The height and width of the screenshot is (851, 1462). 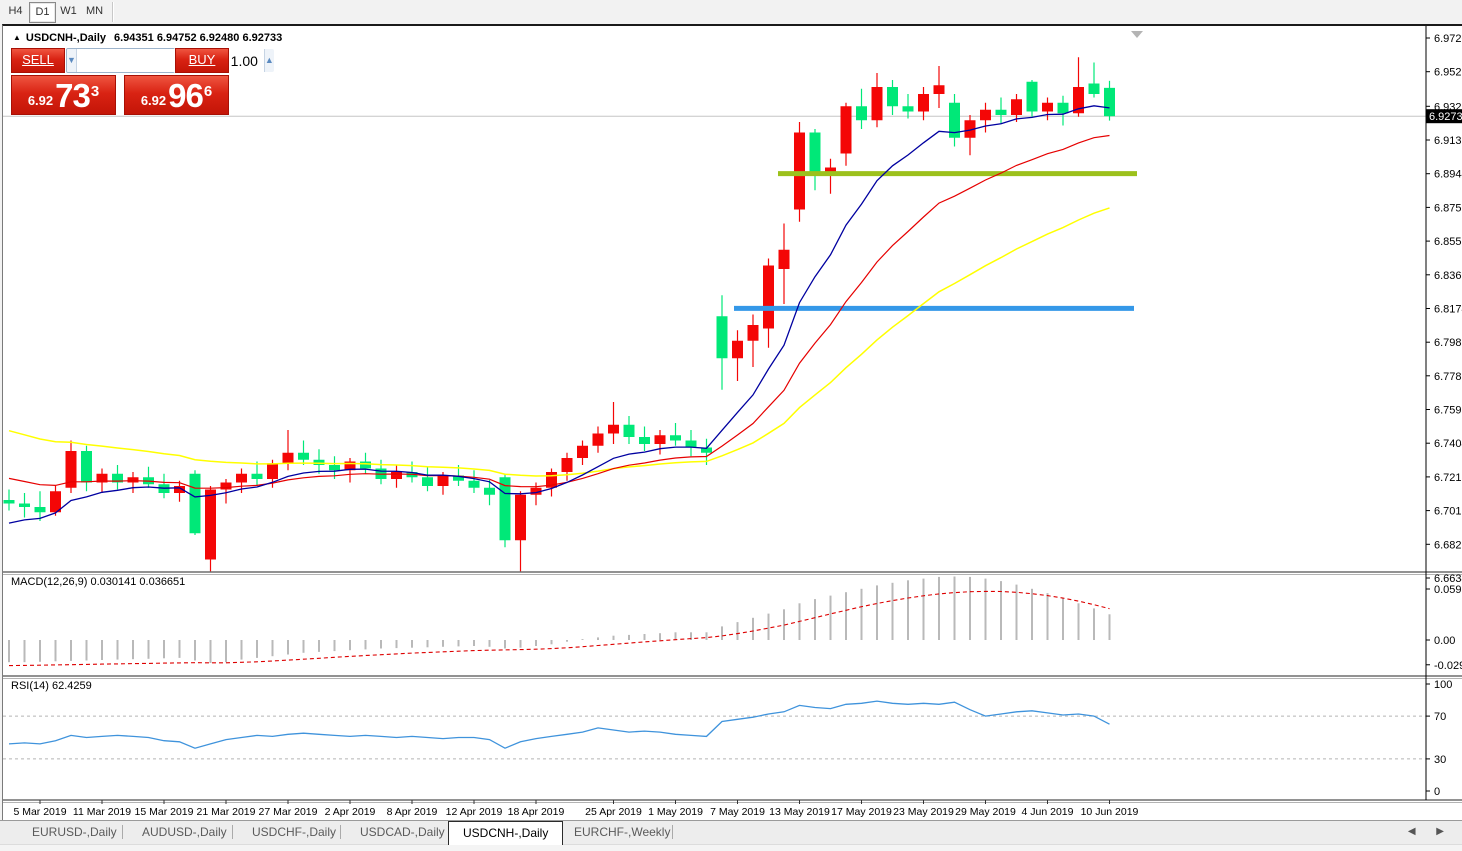 I want to click on rsi-layer, so click(x=714, y=730).